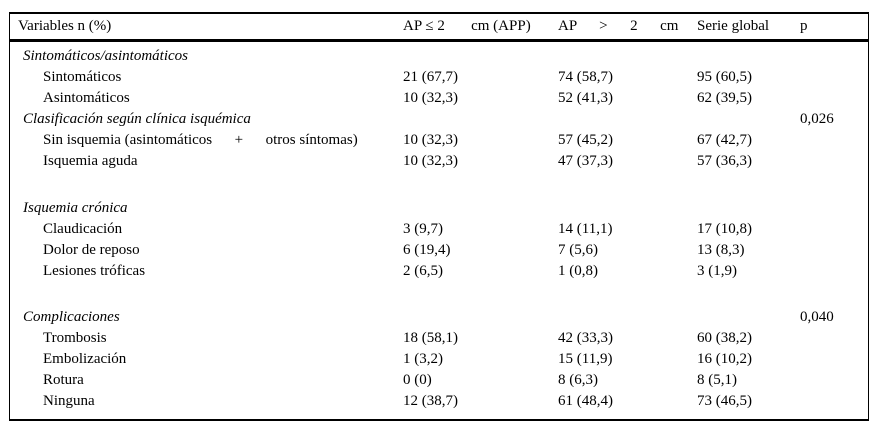  What do you see at coordinates (585, 229) in the screenshot?
I see `cell-ap-gt2: 14 (11,1)` at bounding box center [585, 229].